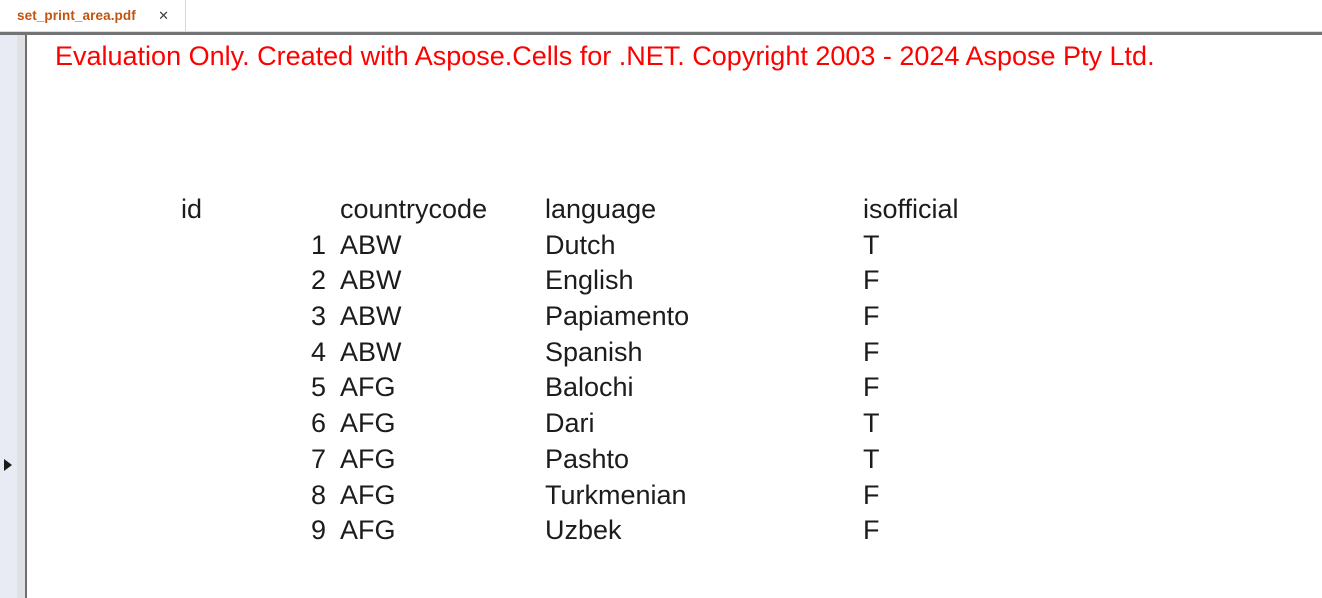  I want to click on table-cell: Dari, so click(570, 423).